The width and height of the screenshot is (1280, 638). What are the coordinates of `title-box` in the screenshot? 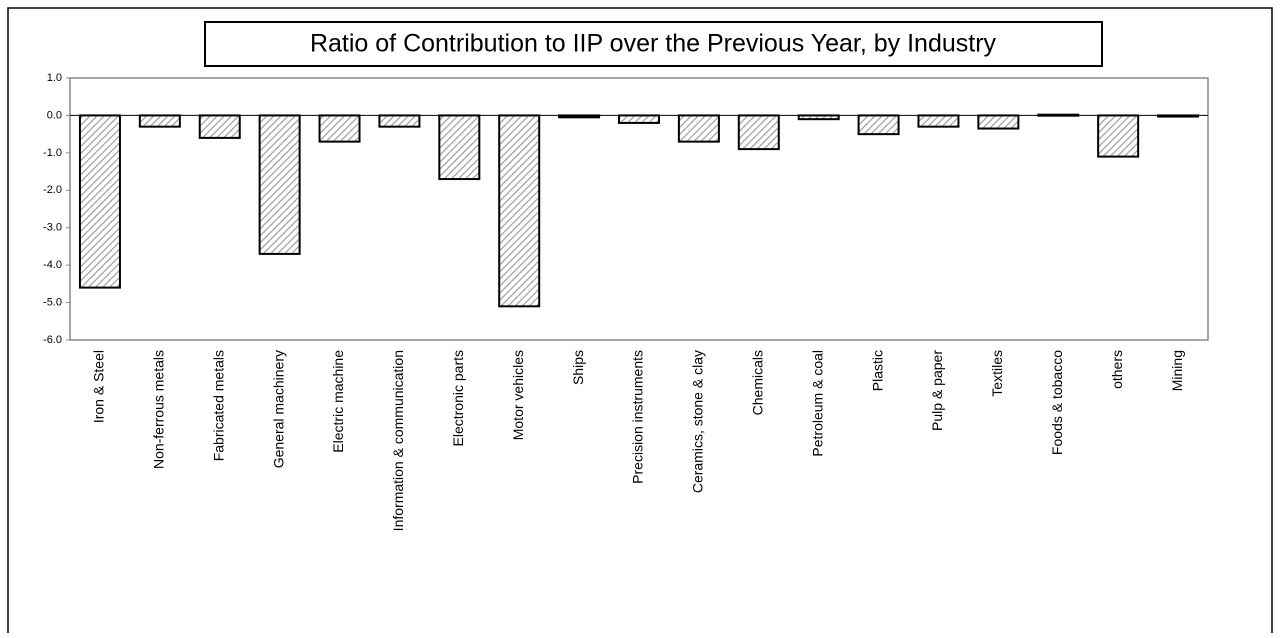 It's located at (653, 44).